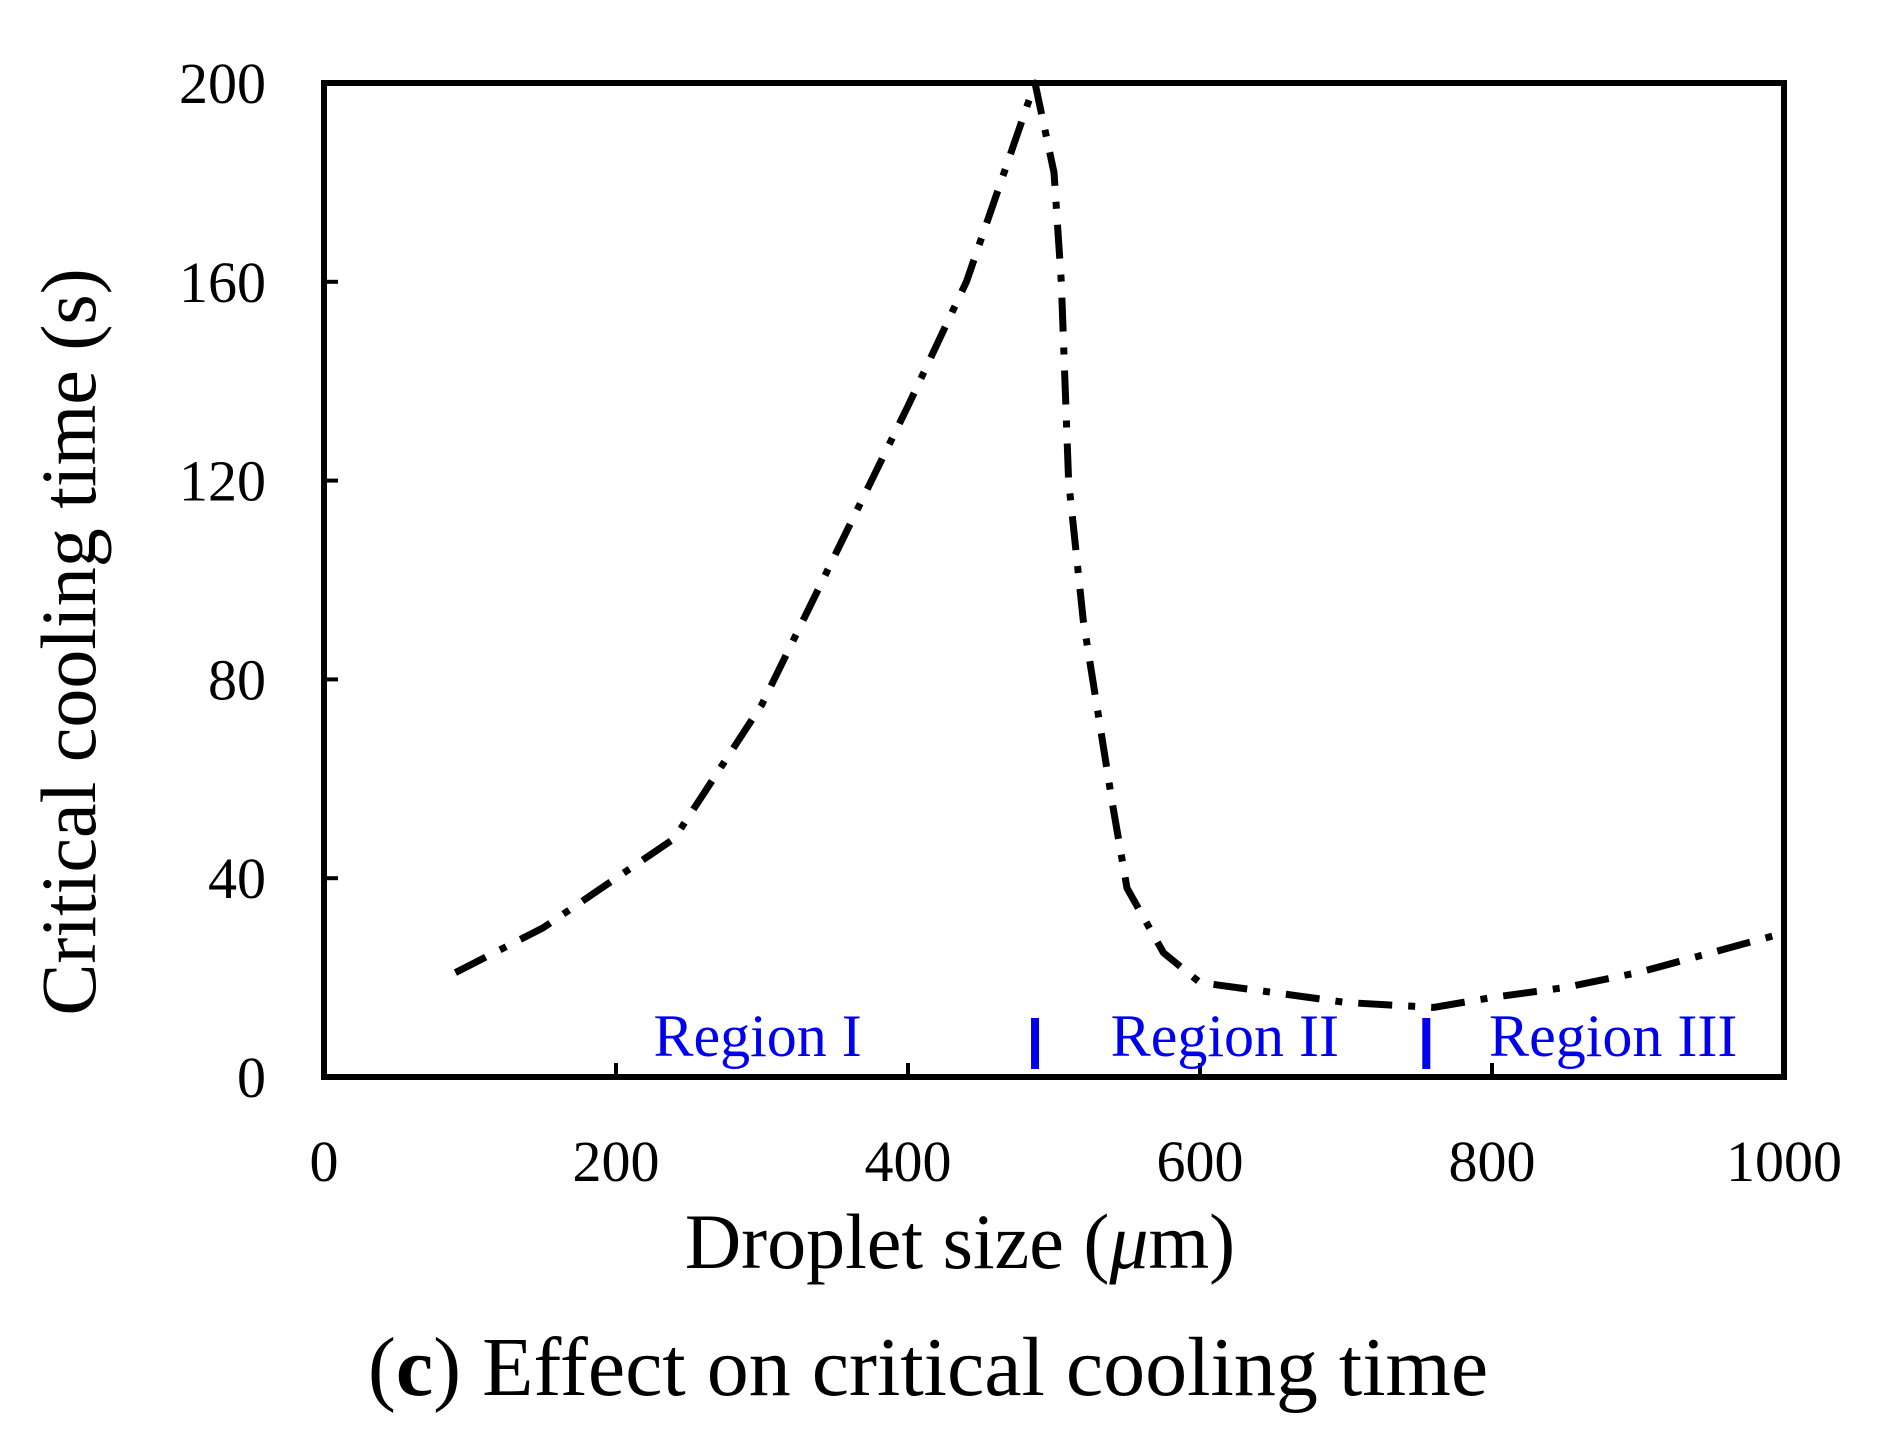  Describe the element at coordinates (908, 1161) in the screenshot. I see `x-tick-label: 400` at that location.